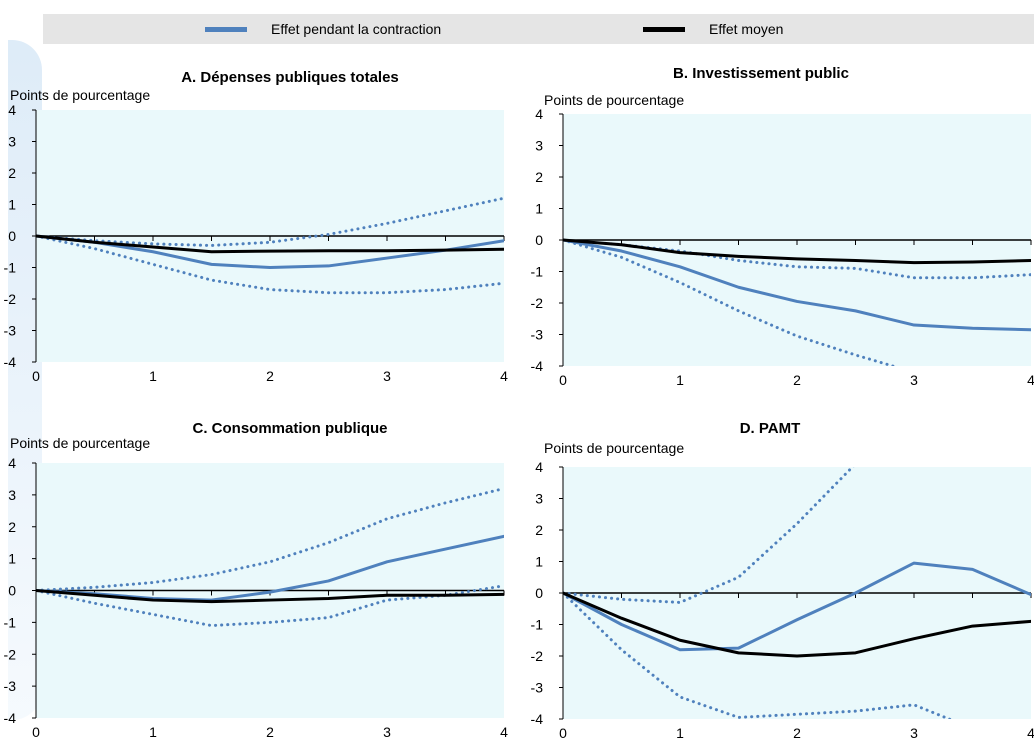  Describe the element at coordinates (290, 428) in the screenshot. I see `chart-title: C. Consommation publique` at that location.